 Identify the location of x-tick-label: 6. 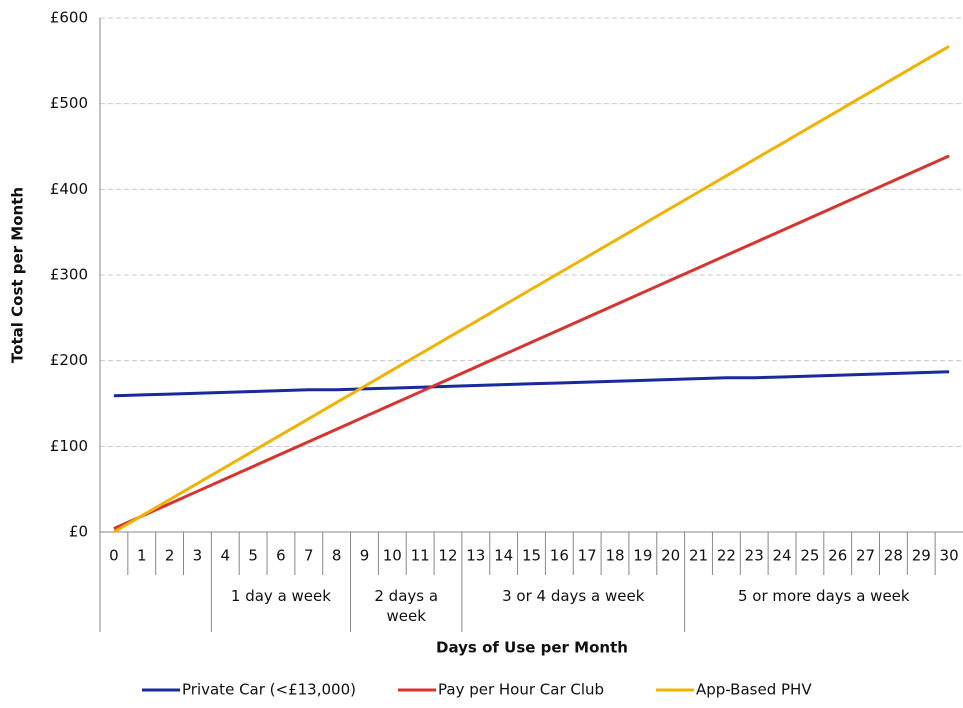
(281, 556).